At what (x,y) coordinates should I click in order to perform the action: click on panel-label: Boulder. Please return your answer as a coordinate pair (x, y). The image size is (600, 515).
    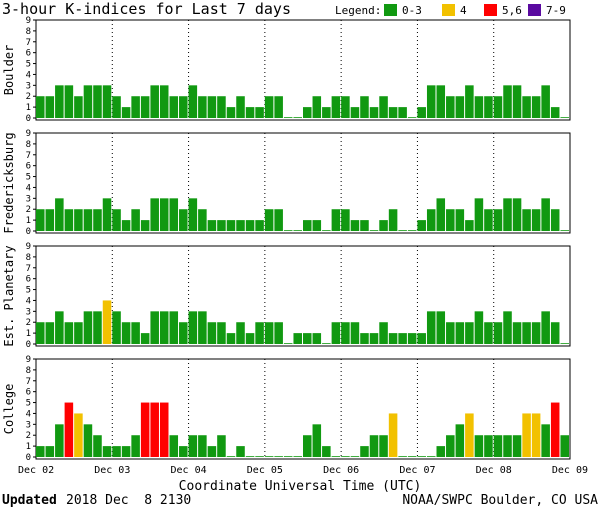
    Looking at the image, I should click on (9, 70).